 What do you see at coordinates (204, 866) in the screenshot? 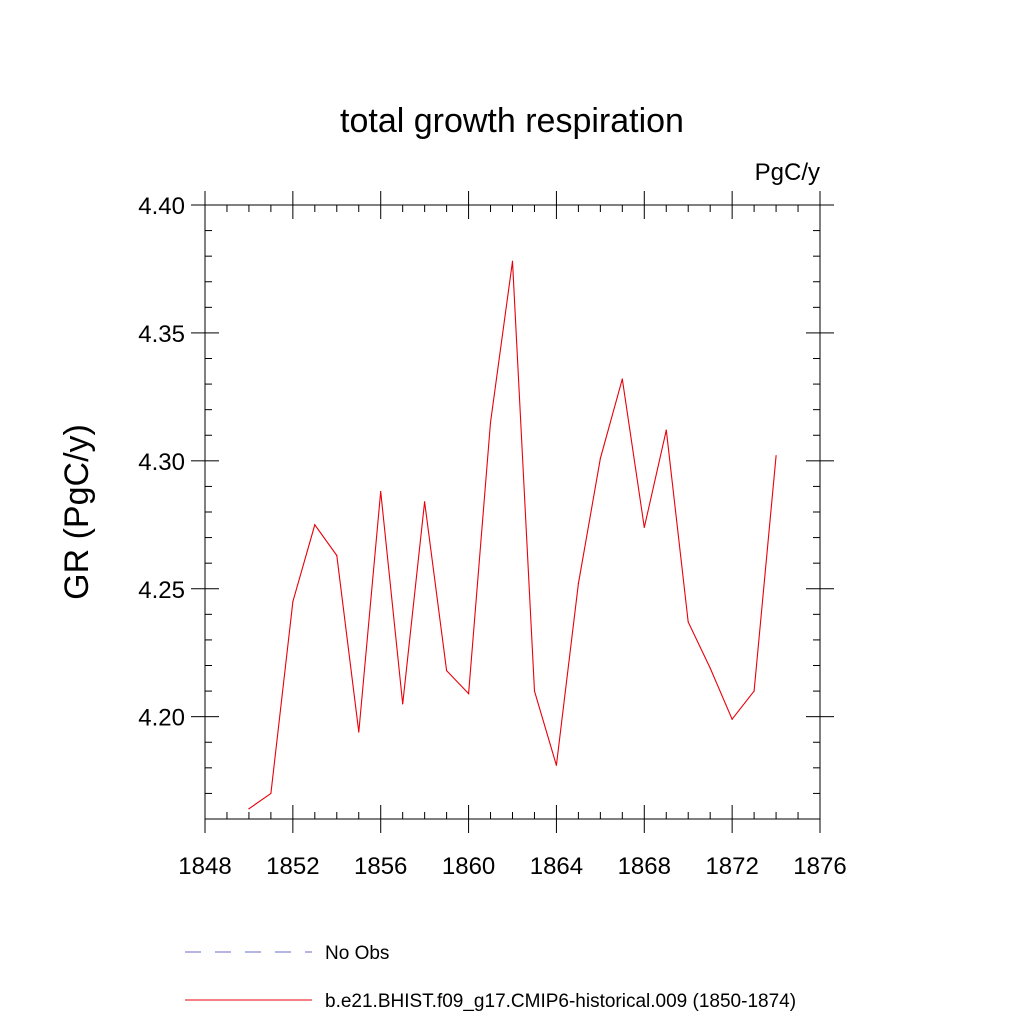
I see `x-tick-label: 1848` at bounding box center [204, 866].